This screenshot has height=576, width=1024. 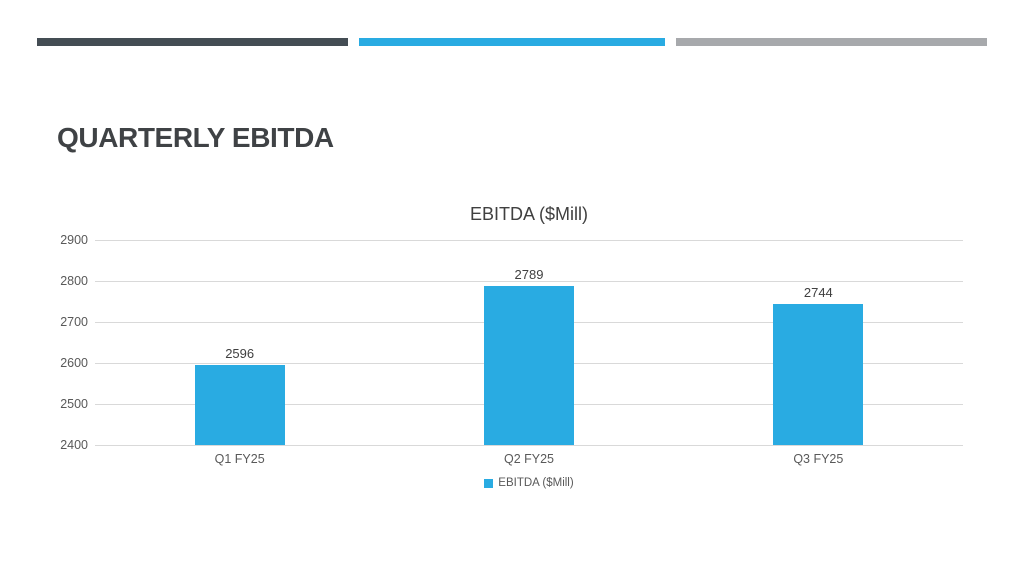 What do you see at coordinates (74, 281) in the screenshot?
I see `y-axis-tick-label: 2800` at bounding box center [74, 281].